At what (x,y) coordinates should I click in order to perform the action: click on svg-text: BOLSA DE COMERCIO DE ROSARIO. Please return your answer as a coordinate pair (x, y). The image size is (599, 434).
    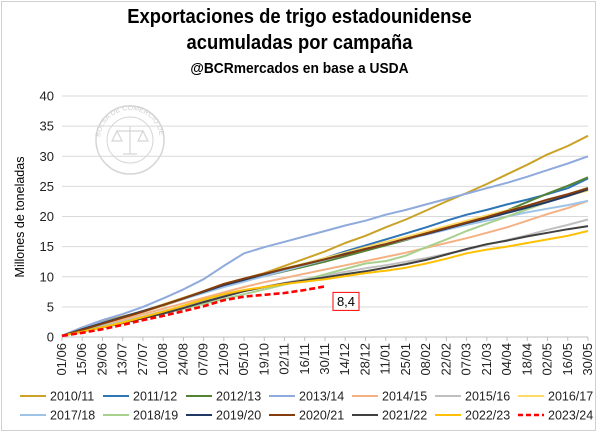
    Looking at the image, I should click on (82, 69).